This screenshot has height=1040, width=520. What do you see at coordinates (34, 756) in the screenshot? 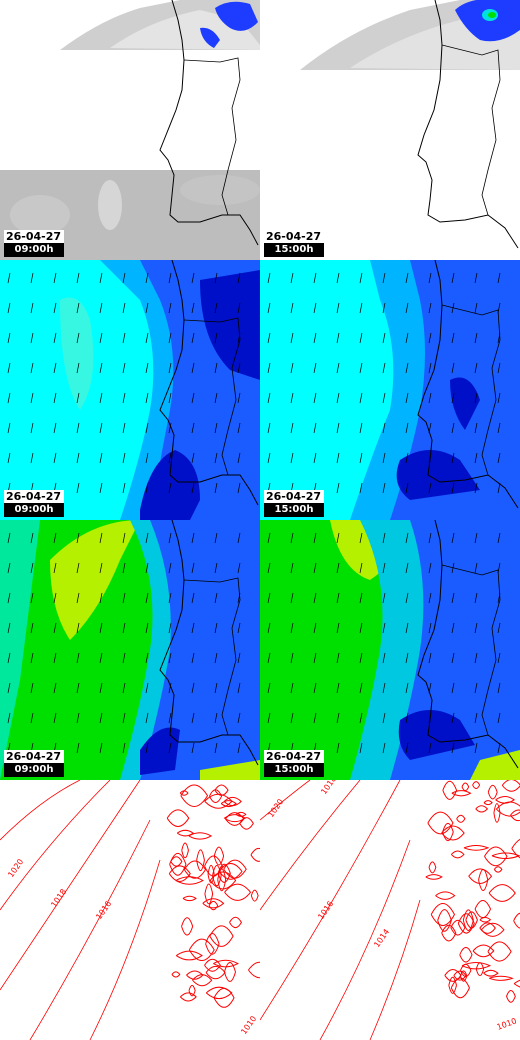
I see `date-label: 26-04-27` at bounding box center [34, 756].